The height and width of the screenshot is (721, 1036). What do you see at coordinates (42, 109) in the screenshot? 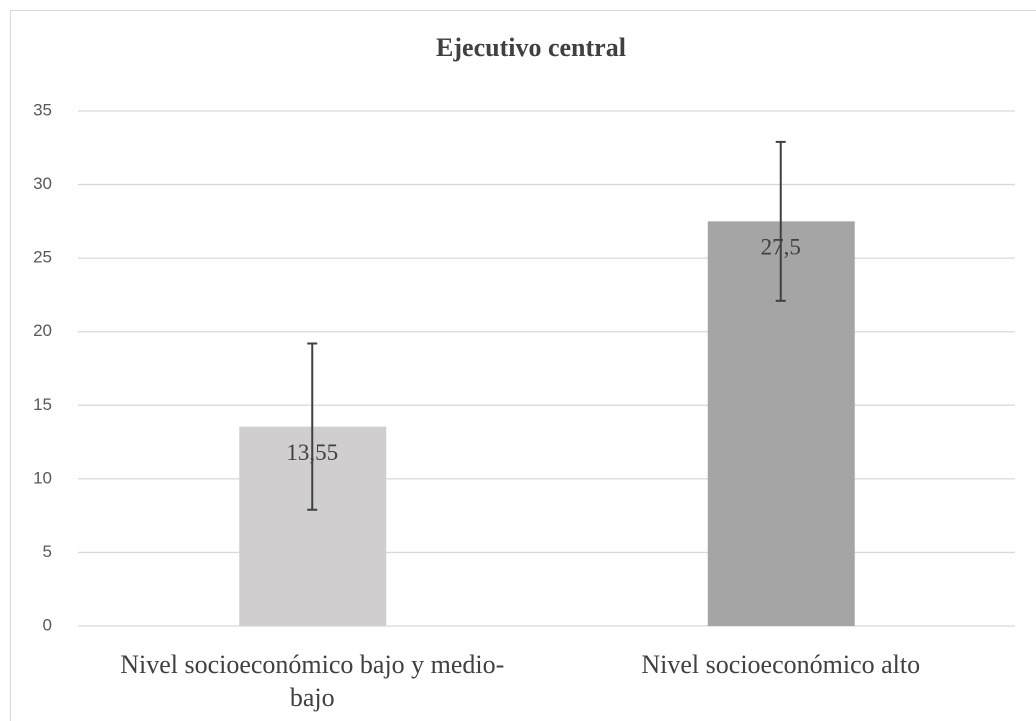
I see `y-tick-label: 35` at bounding box center [42, 109].